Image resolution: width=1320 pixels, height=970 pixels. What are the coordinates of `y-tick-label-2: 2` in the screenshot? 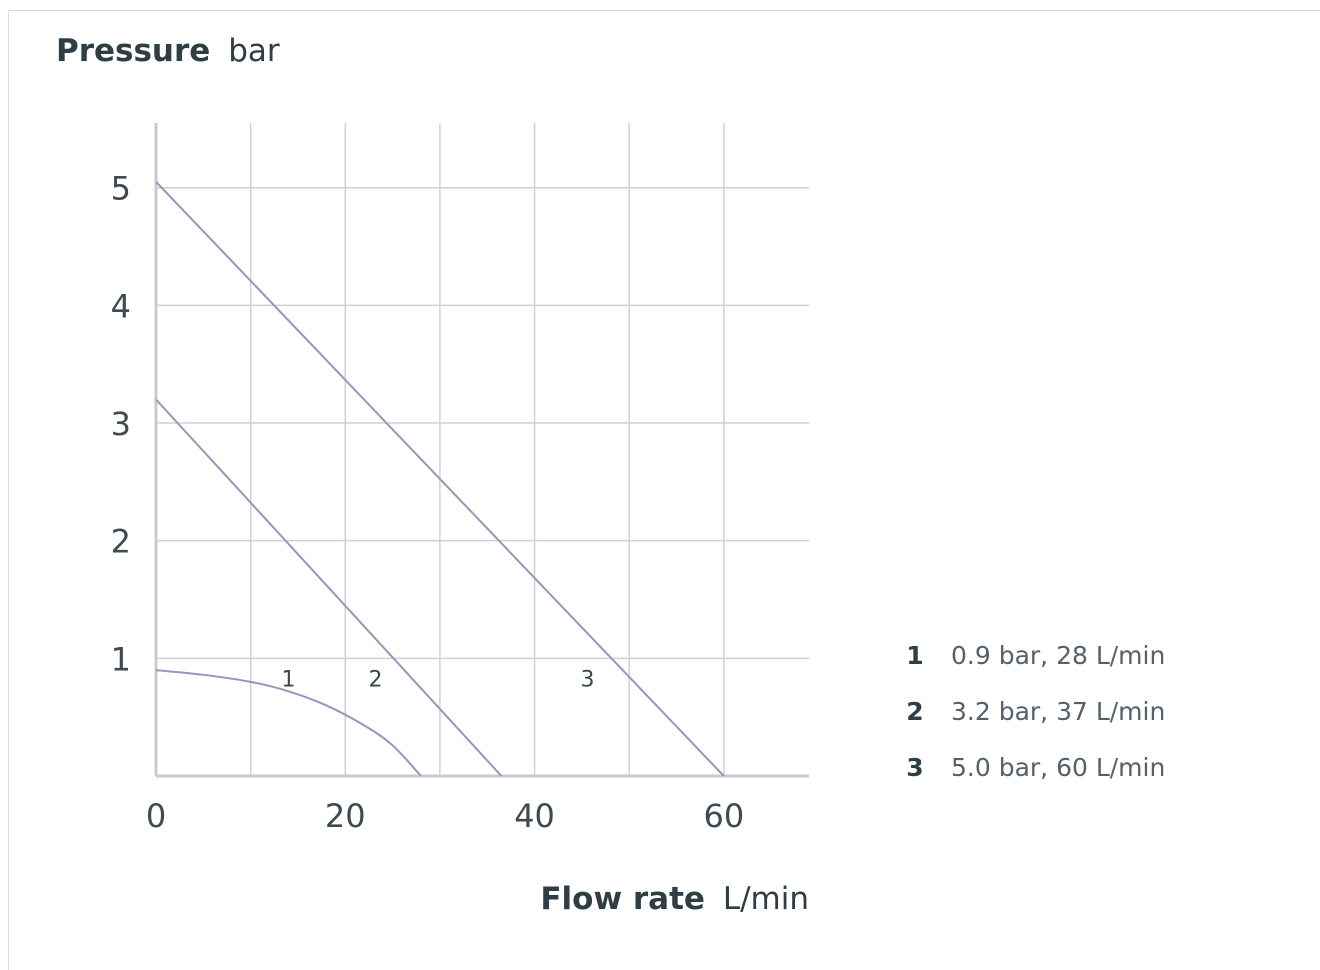 It's located at (121, 542).